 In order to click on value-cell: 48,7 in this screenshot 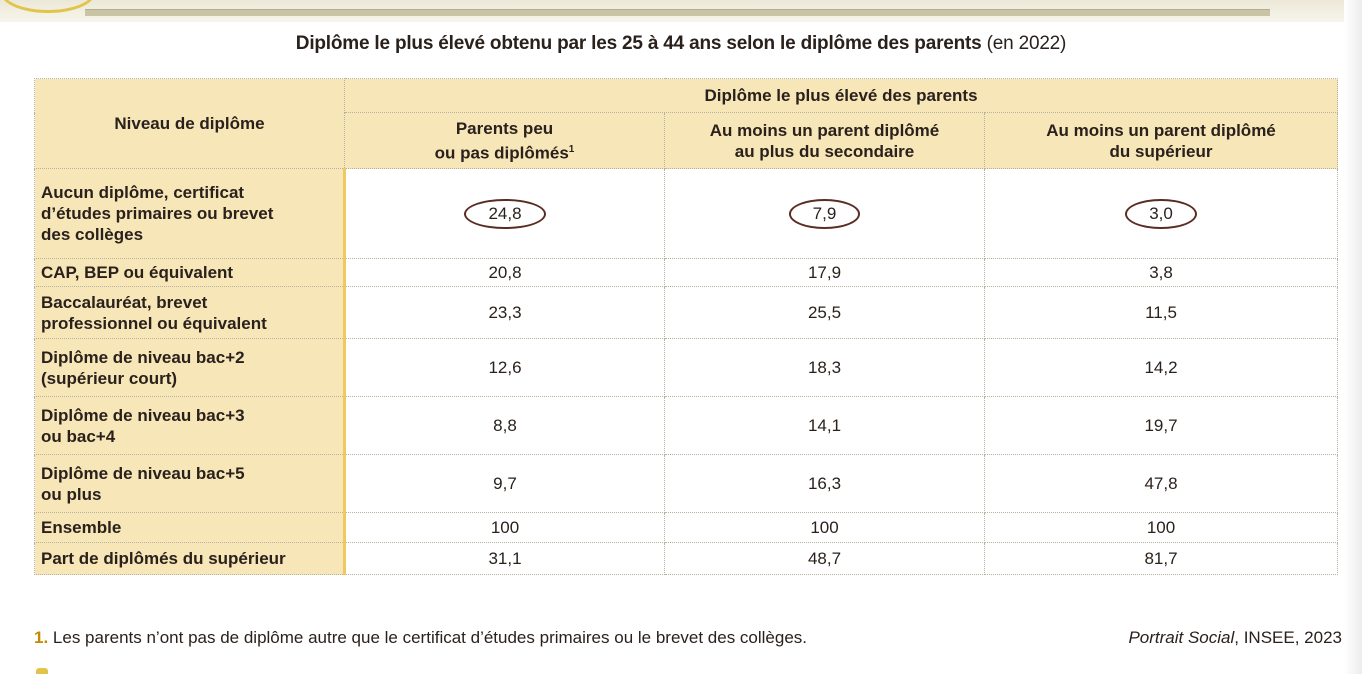, I will do `click(824, 558)`.